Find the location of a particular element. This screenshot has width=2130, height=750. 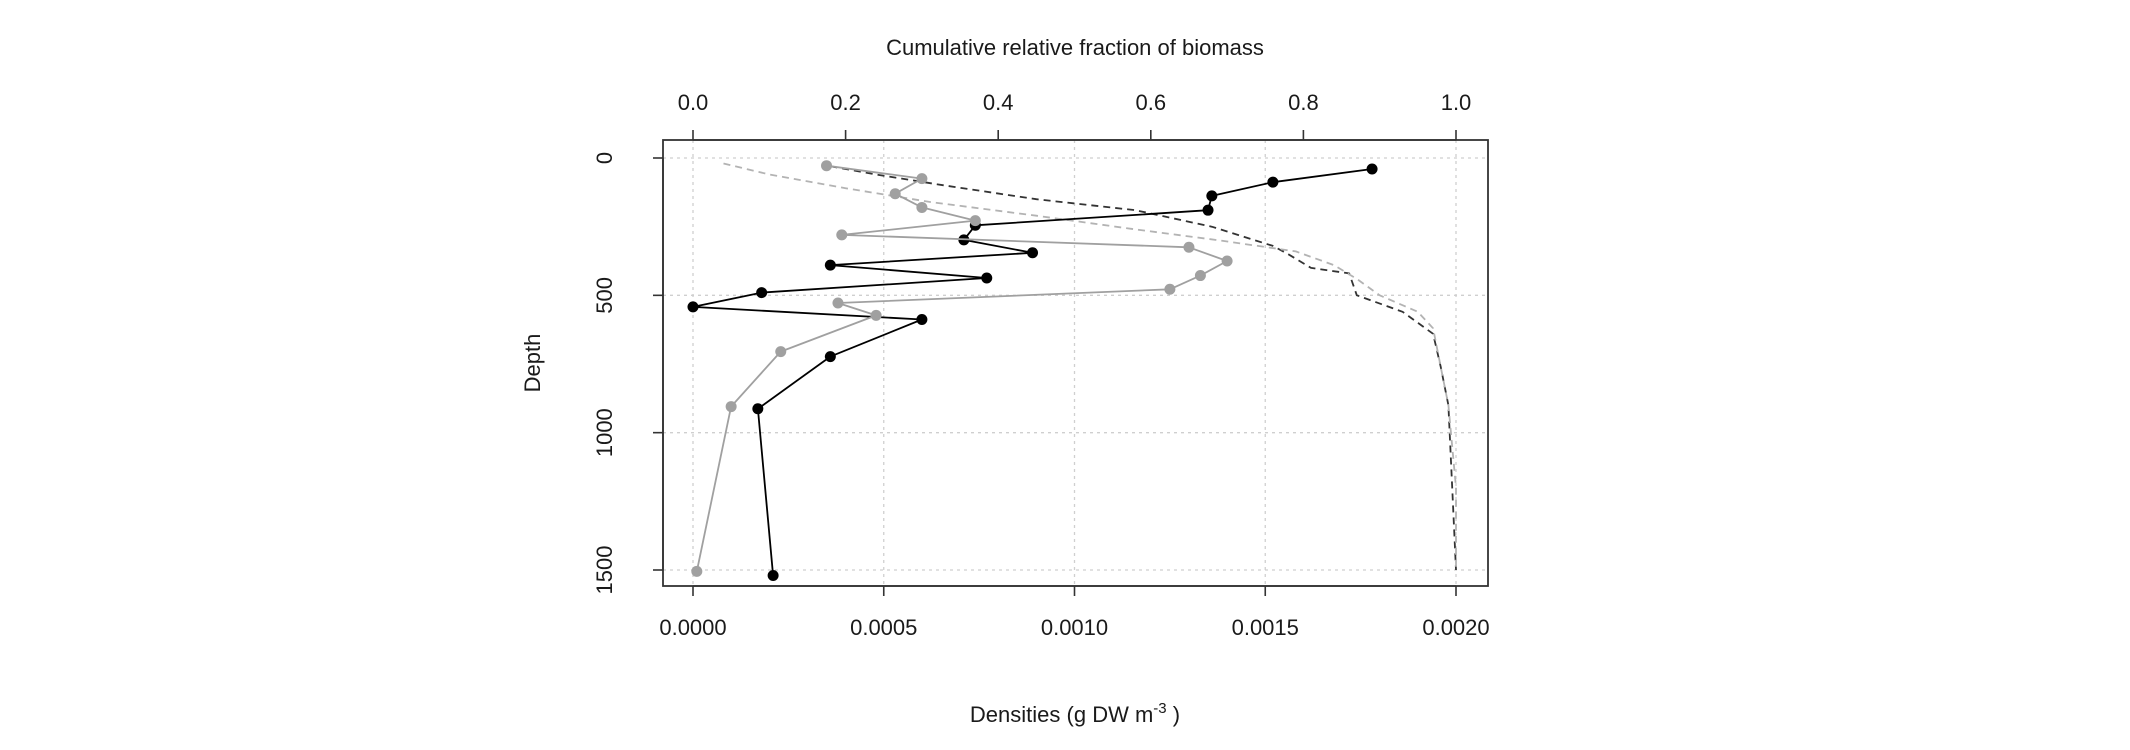

left-tick-label-2: 1000 is located at coordinates (604, 432).